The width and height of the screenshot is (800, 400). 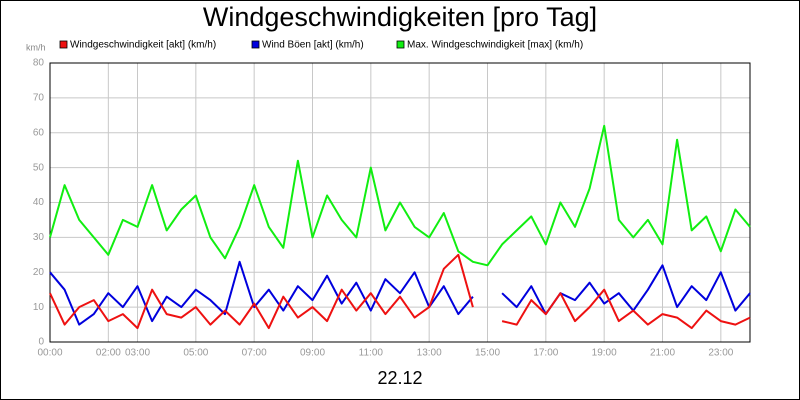 What do you see at coordinates (312, 353) in the screenshot?
I see `x-tick-label: 09:00` at bounding box center [312, 353].